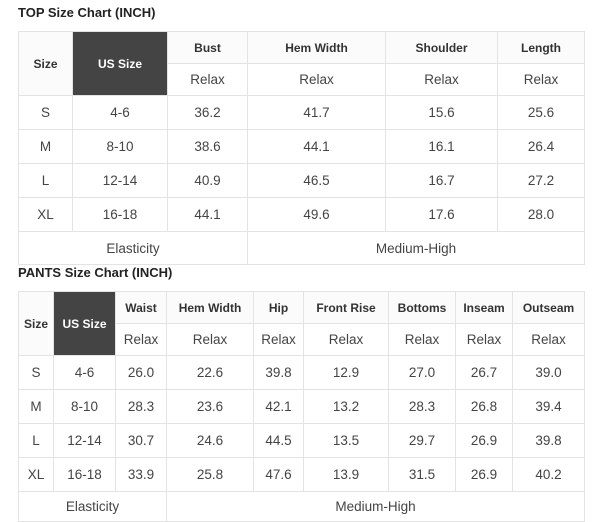 This screenshot has width=600, height=522. What do you see at coordinates (422, 372) in the screenshot?
I see `table-cell: 27.0` at bounding box center [422, 372].